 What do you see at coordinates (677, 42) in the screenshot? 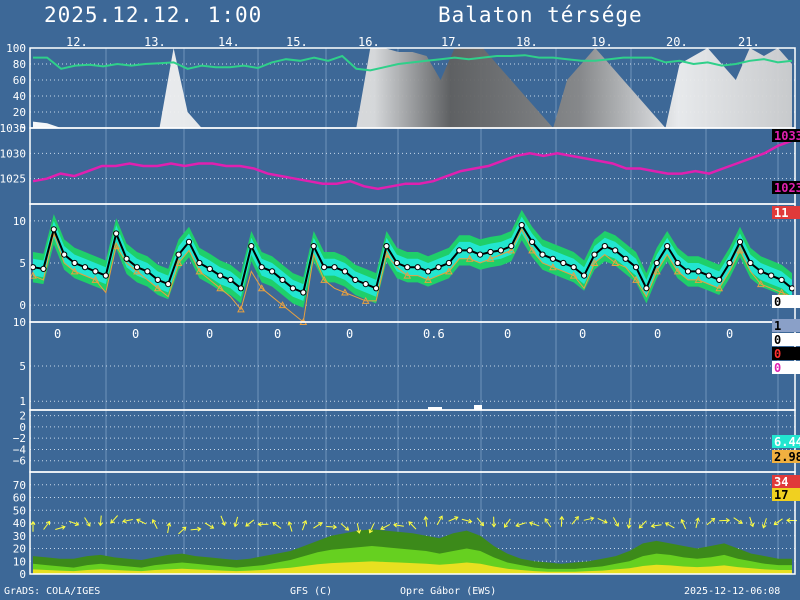
I see `day-label: 20.` at bounding box center [677, 42].